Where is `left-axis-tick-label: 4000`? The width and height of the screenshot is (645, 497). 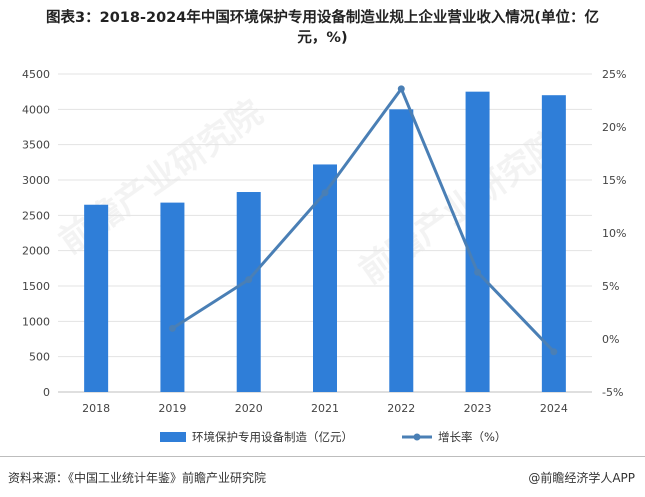
left-axis-tick-label: 4000 is located at coordinates (36, 109).